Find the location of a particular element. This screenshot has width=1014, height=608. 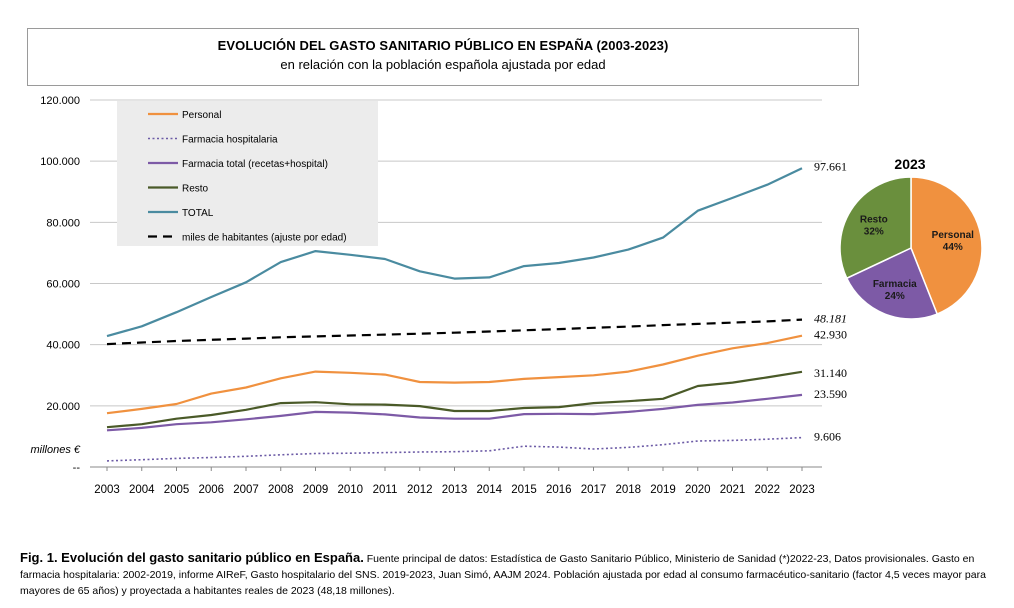

x-tick-label: 2005 is located at coordinates (177, 490).